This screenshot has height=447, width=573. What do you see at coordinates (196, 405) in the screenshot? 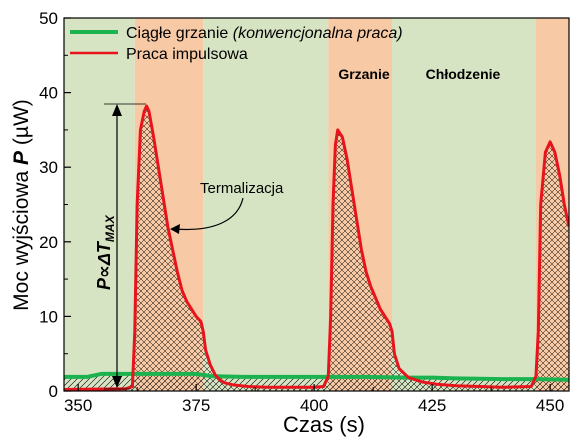
I see `x-tick-label-375: 375` at bounding box center [196, 405].